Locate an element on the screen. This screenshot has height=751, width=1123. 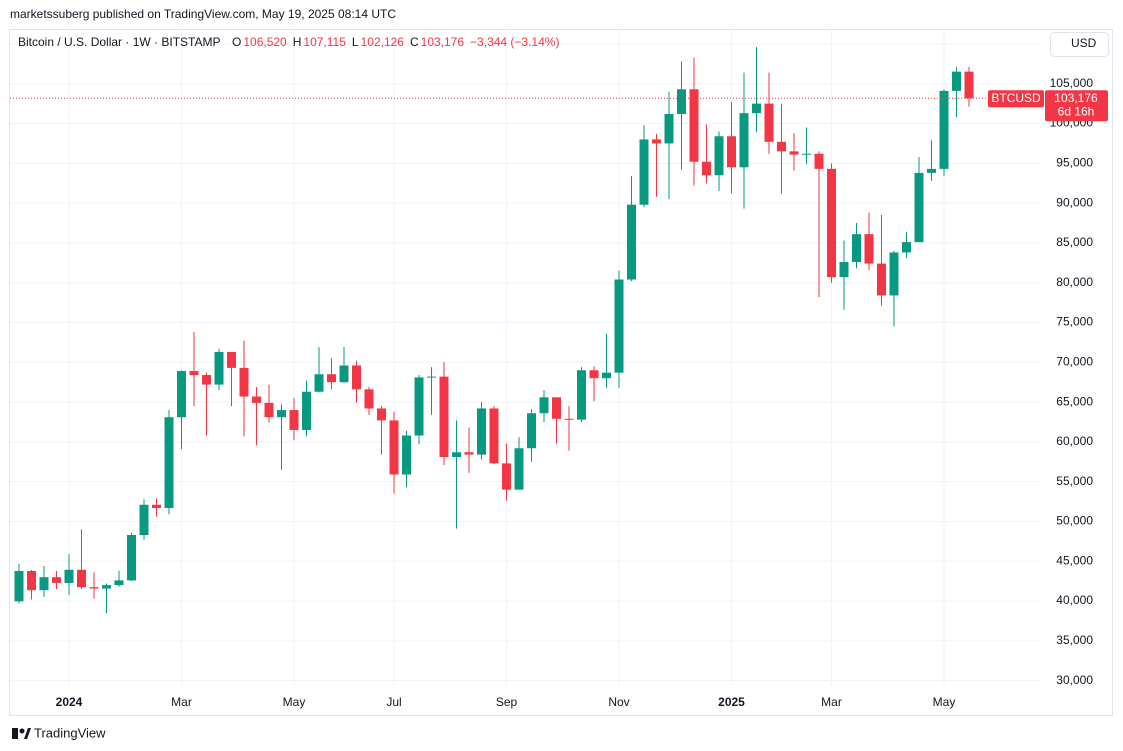
ohlc-value: 102,126 is located at coordinates (383, 42).